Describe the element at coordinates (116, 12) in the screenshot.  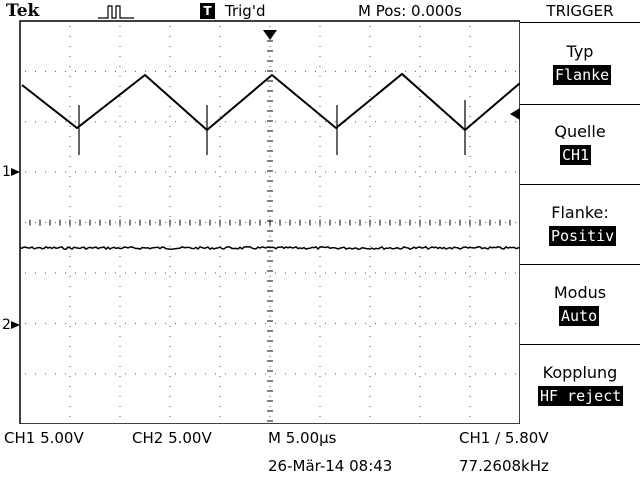
I see `pulse-icon` at that location.